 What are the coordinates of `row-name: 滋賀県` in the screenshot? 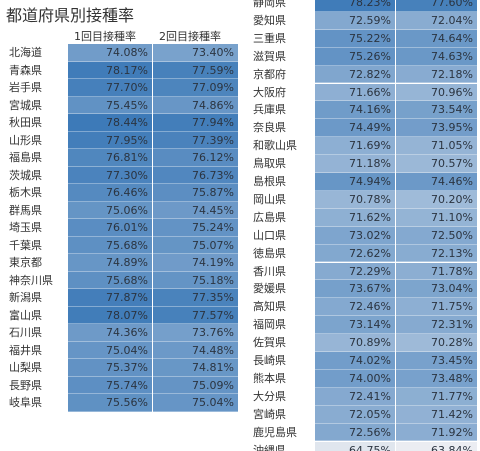 It's located at (269, 56).